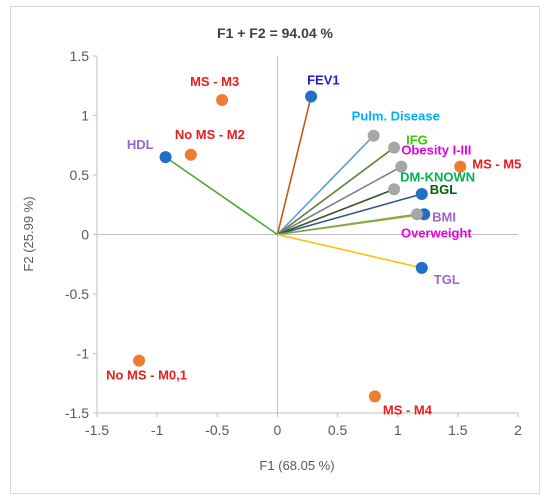 The width and height of the screenshot is (550, 501). I want to click on y-tick-label: 0, so click(85, 235).